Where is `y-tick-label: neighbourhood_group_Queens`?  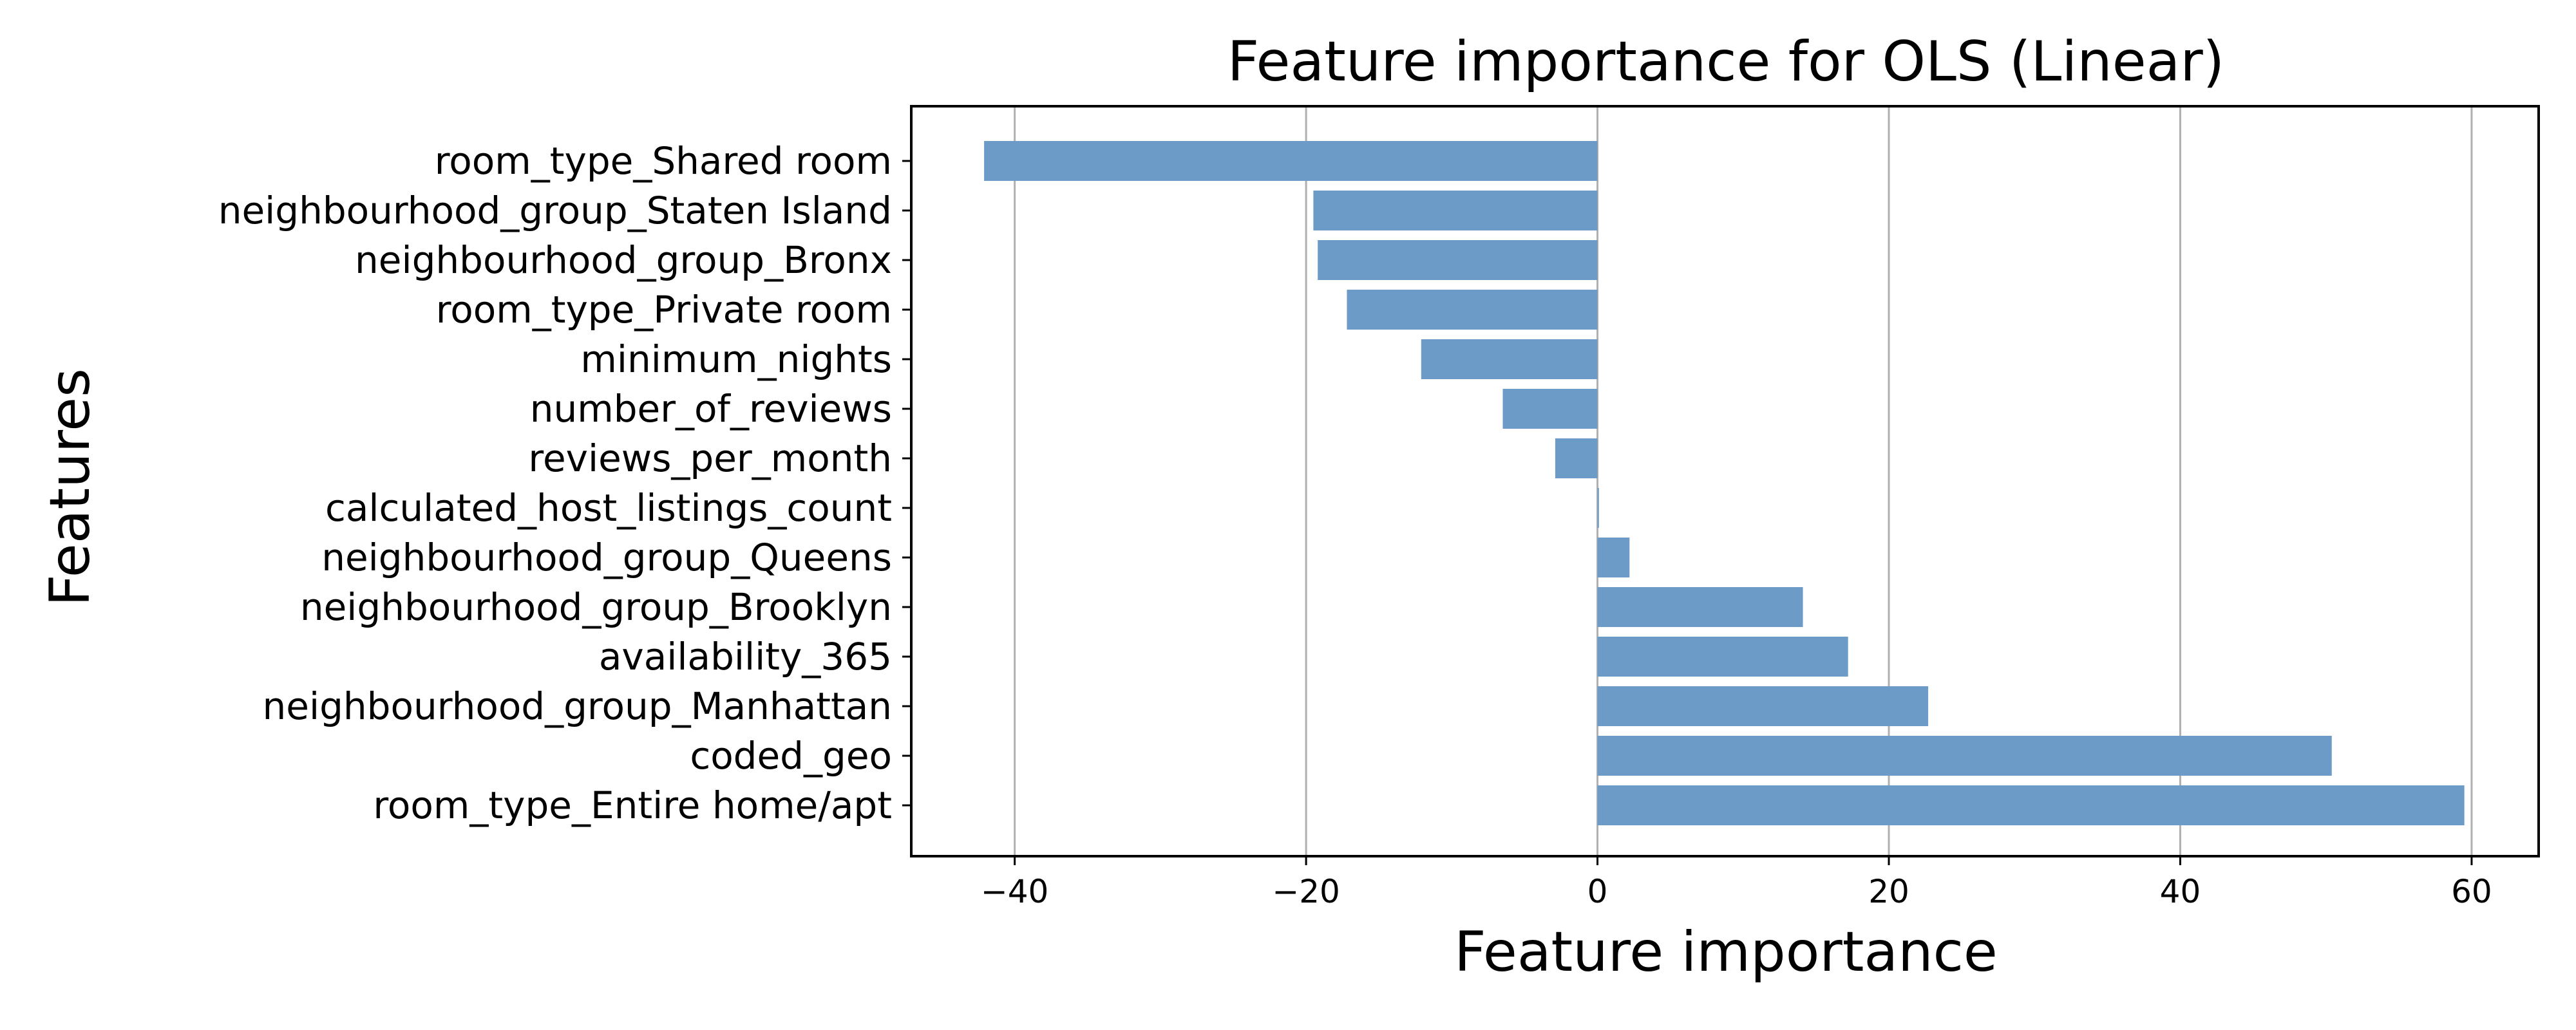 y-tick-label: neighbourhood_group_Queens is located at coordinates (606, 557).